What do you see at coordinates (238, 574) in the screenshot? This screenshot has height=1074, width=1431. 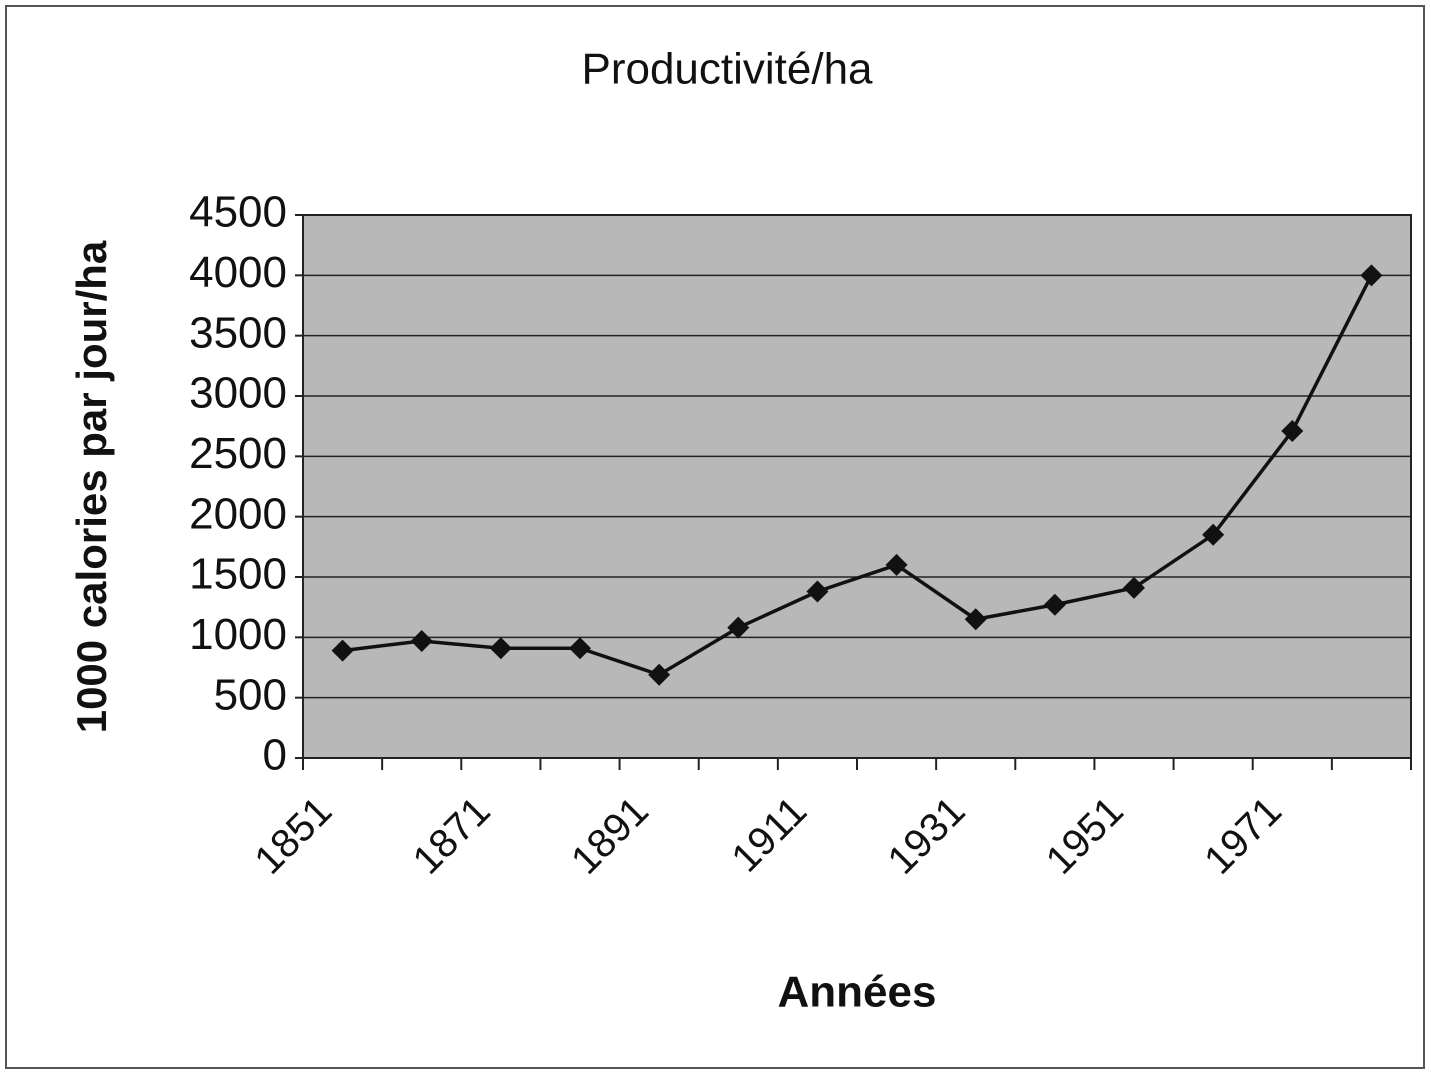 I see `y-tick-label: 1500` at bounding box center [238, 574].